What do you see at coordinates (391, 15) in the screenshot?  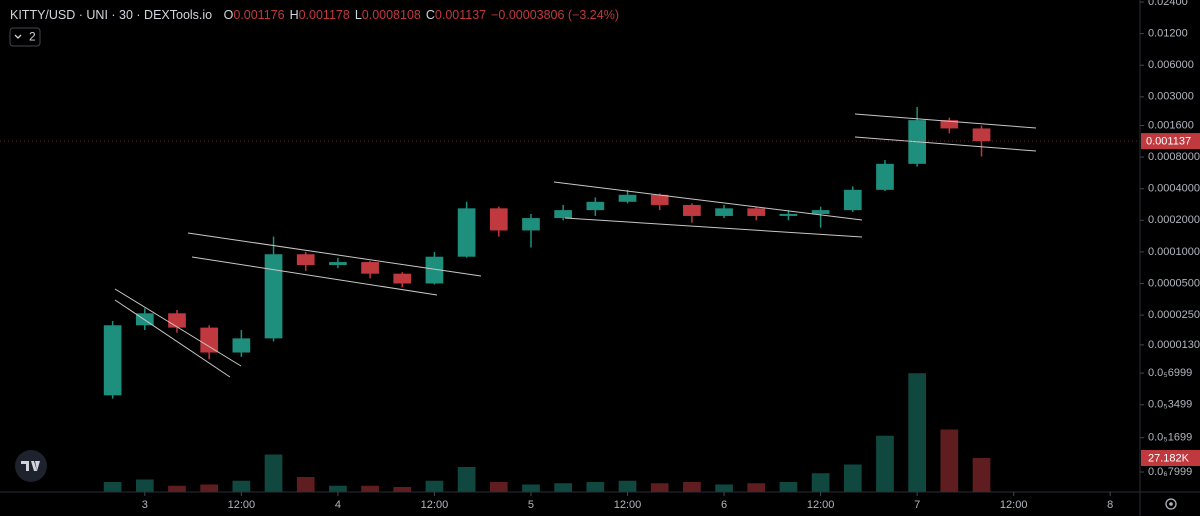 I see `ohlc-value: 0.0008108` at bounding box center [391, 15].